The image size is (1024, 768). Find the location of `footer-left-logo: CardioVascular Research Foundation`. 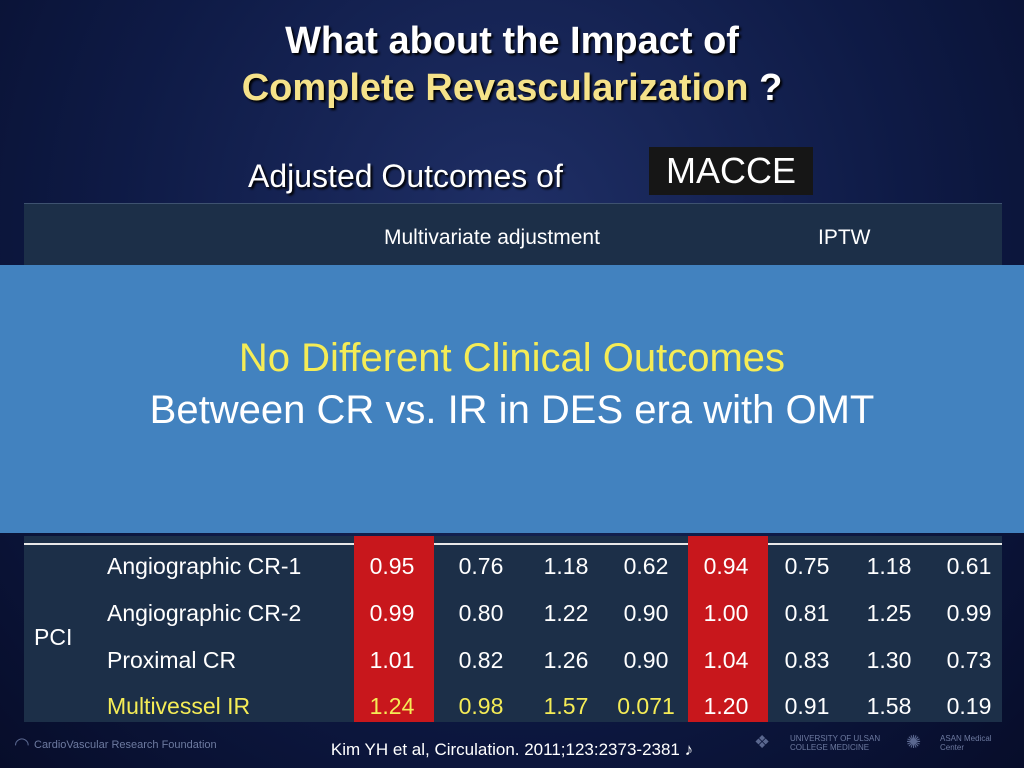

footer-left-logo: CardioVascular Research Foundation is located at coordinates (125, 745).